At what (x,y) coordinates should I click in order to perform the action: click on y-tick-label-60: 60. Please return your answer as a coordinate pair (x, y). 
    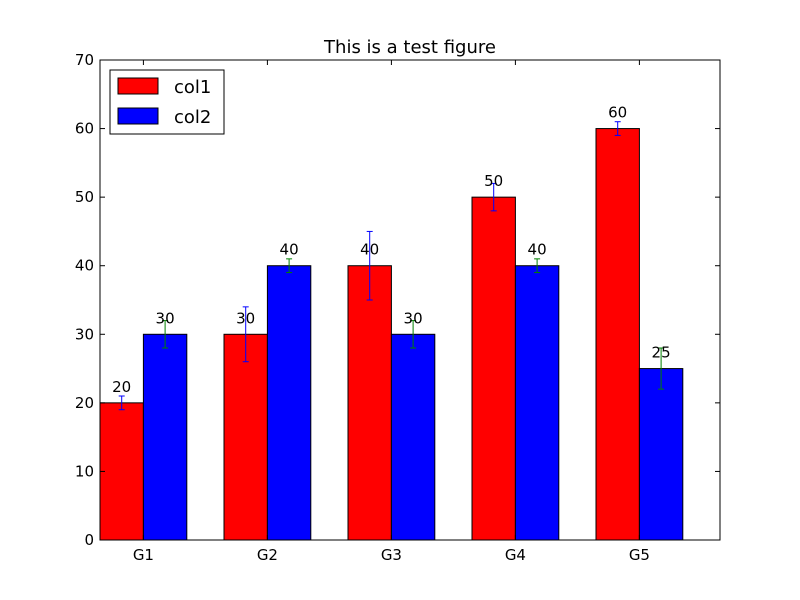
    Looking at the image, I should click on (84, 129).